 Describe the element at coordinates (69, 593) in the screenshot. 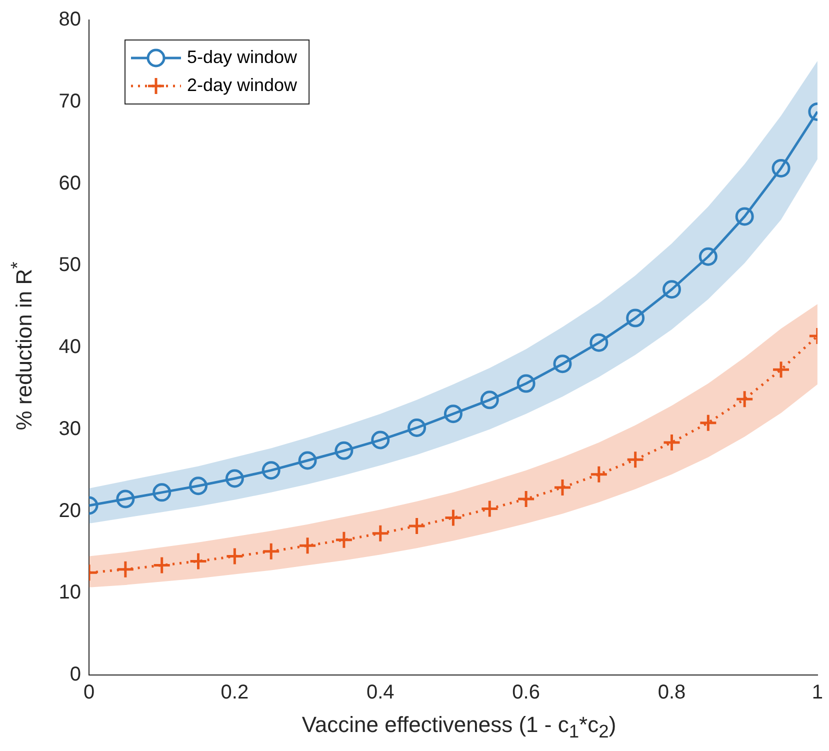

I see `y-tick-label: 10` at that location.